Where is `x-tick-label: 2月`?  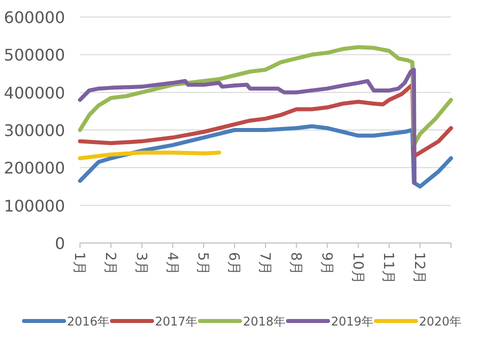
x-tick-label: 2月 is located at coordinates (110, 263).